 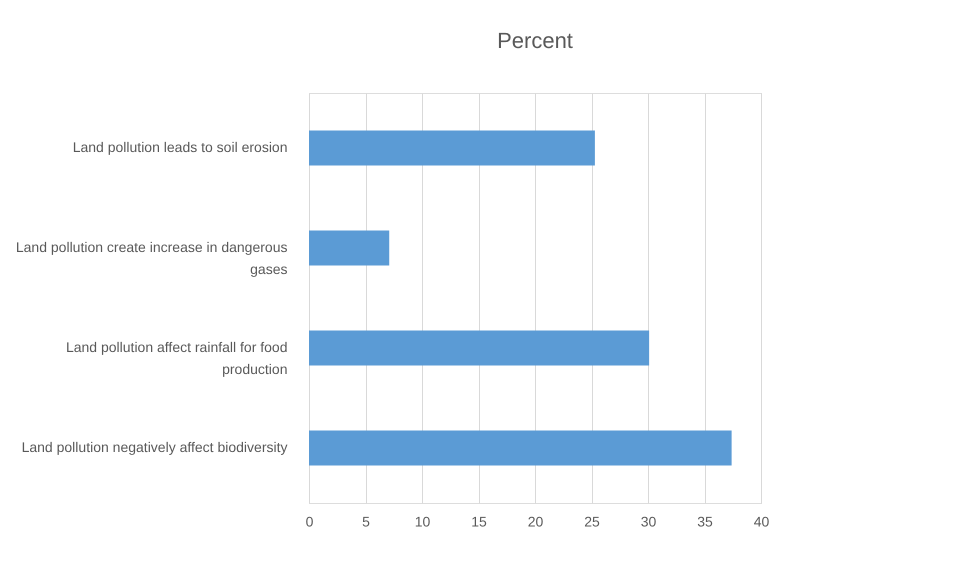 What do you see at coordinates (177, 358) in the screenshot?
I see `y-tick-label: Land pollution affect rainfall for food production` at bounding box center [177, 358].